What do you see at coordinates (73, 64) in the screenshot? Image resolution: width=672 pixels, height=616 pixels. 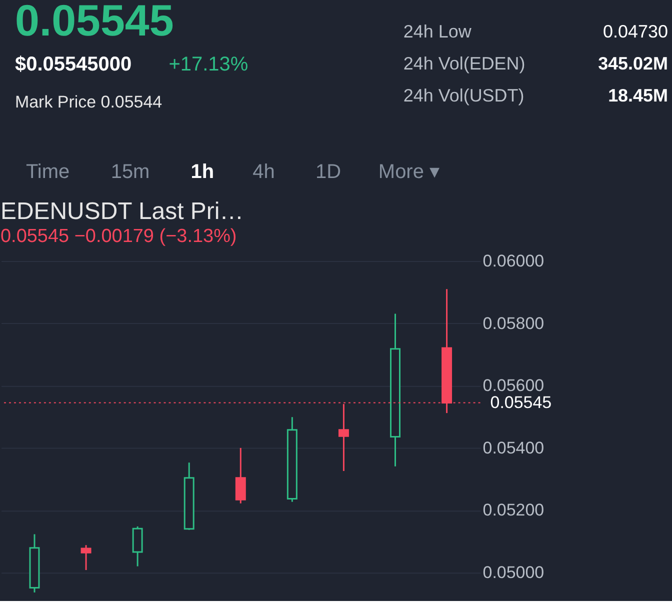 I see `text: $0.05545000` at bounding box center [73, 64].